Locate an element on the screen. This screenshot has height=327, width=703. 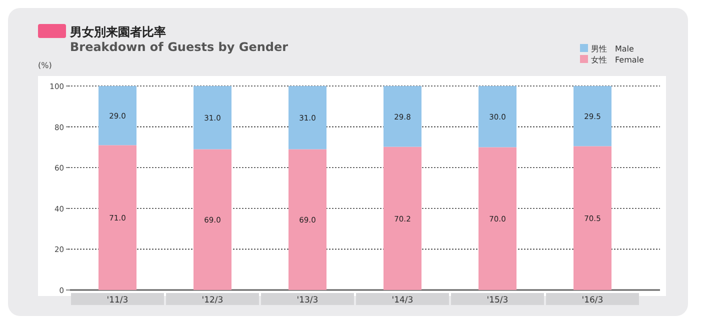
x-tick-label: '15/3 is located at coordinates (497, 301).